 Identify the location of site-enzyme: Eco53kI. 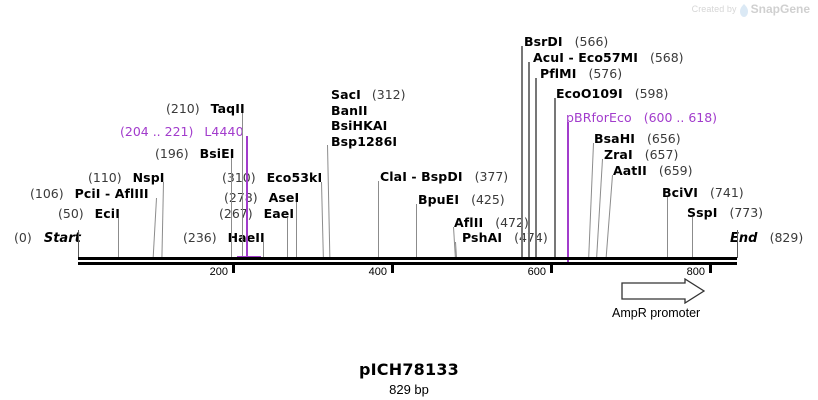
(294, 177).